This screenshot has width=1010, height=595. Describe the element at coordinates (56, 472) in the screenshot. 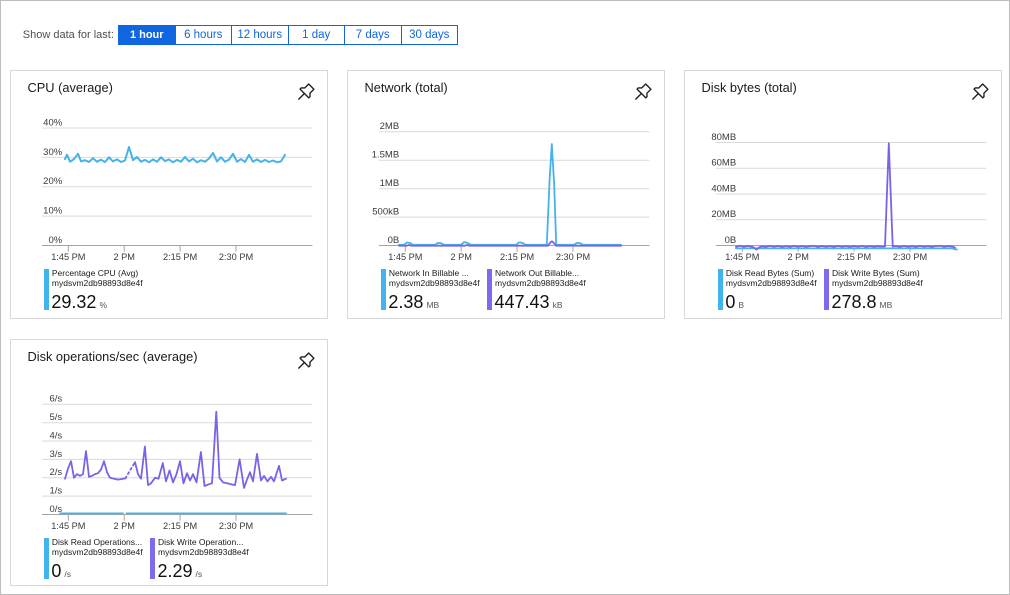

I see `svg-text: 2/s` at that location.